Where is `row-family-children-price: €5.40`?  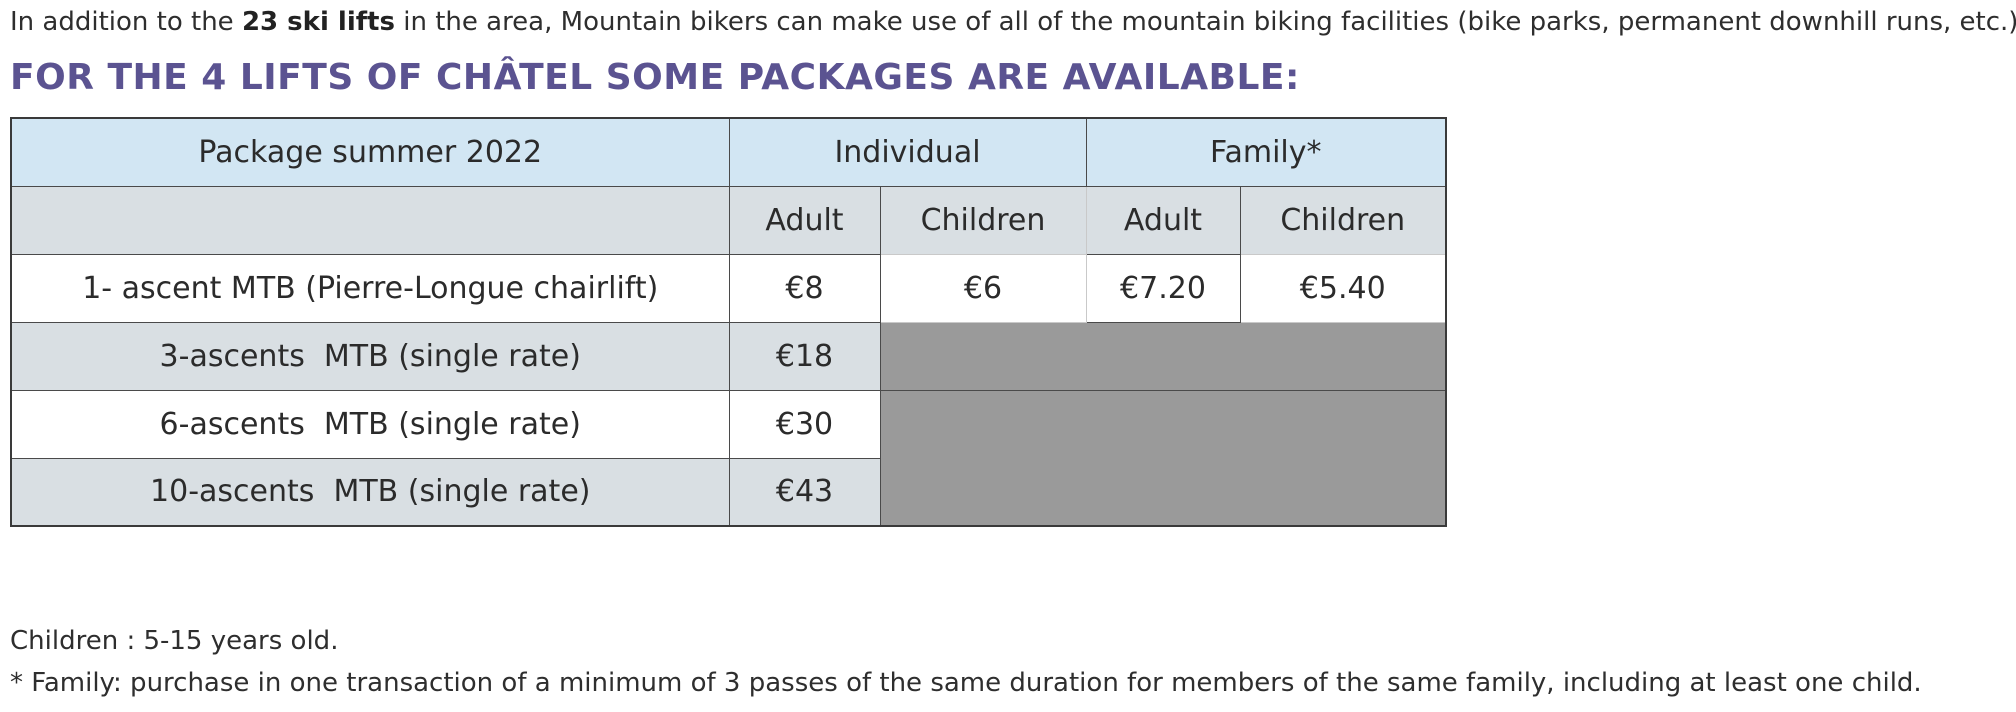
row-family-children-price: €5.40 is located at coordinates (1343, 288).